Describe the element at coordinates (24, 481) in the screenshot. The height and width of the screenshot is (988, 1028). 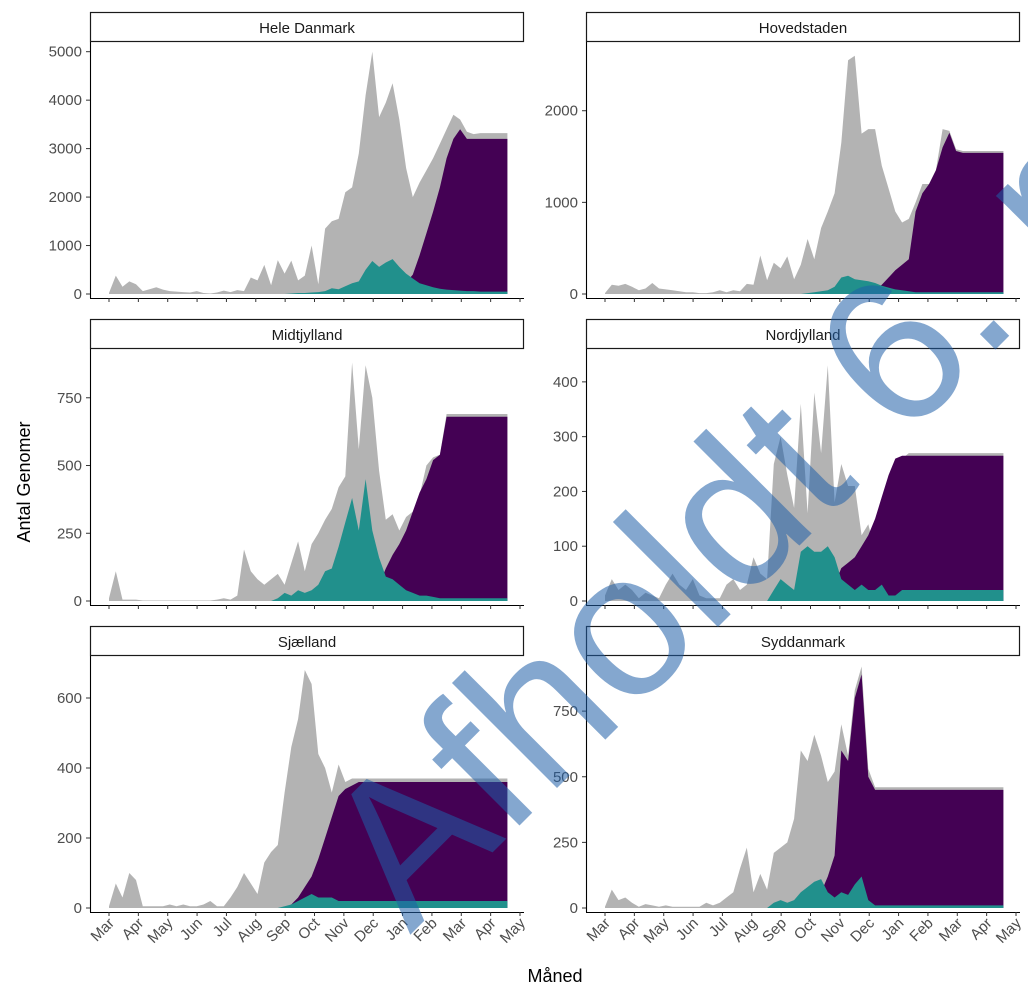
I see `y-axis-title: Antal Genomer` at that location.